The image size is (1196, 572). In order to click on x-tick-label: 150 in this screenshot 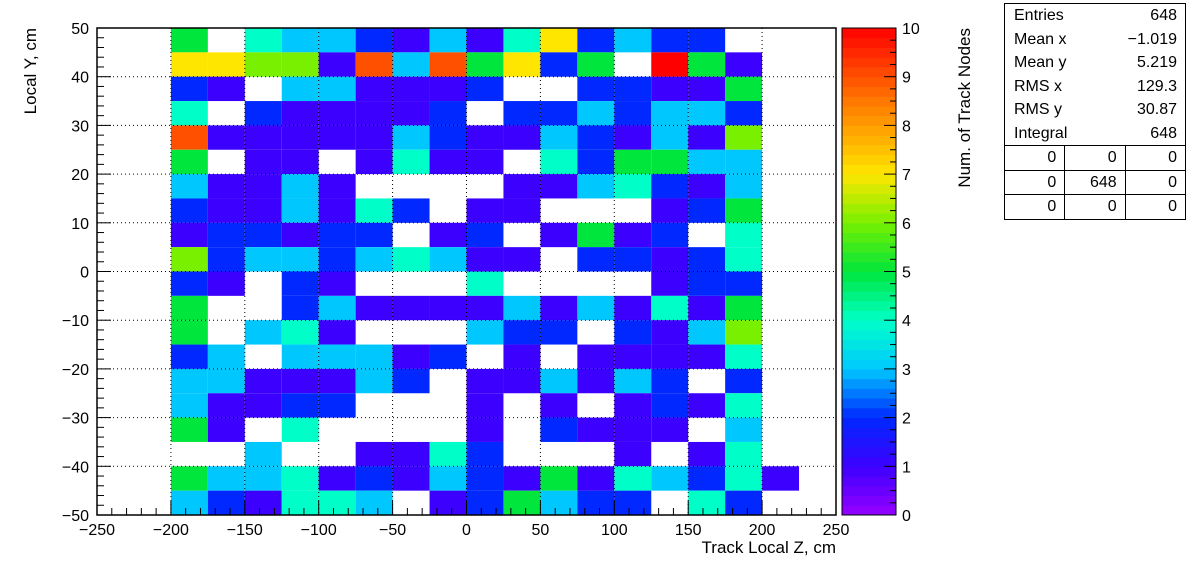, I will do `click(688, 530)`.